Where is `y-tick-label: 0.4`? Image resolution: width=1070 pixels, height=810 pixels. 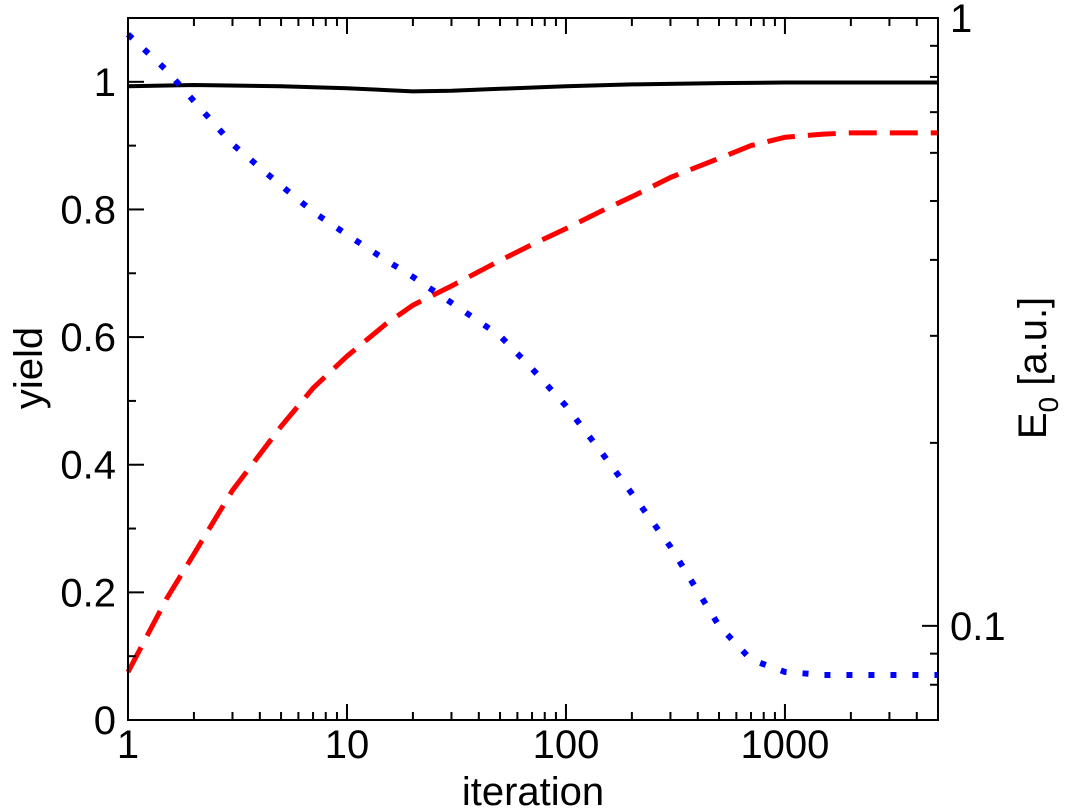
y-tick-label: 0.4 is located at coordinates (88, 466).